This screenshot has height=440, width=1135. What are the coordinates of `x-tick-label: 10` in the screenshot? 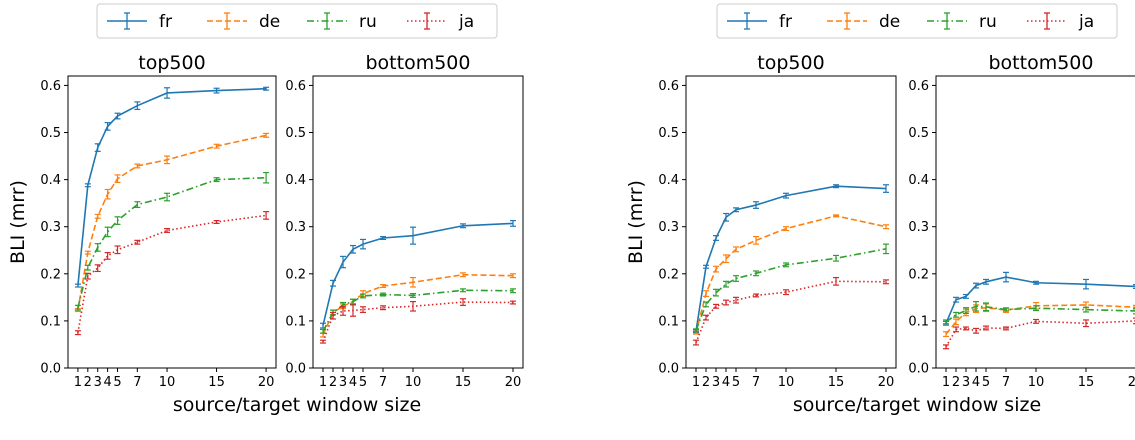 It's located at (1036, 382).